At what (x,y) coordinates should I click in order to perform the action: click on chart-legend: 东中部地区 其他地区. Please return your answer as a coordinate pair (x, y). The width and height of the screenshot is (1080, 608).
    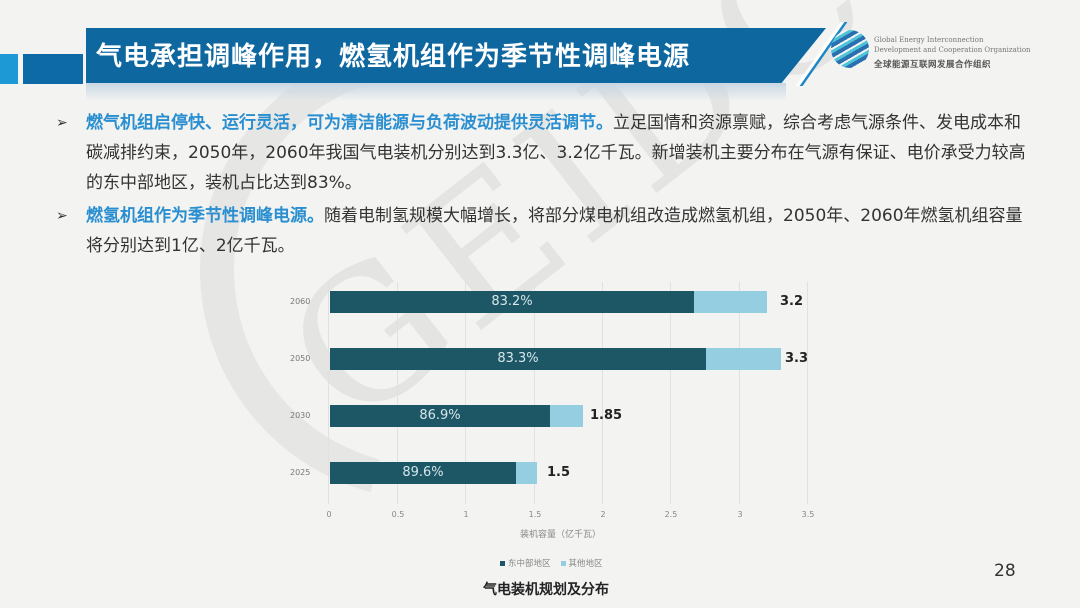
    Looking at the image, I should click on (551, 563).